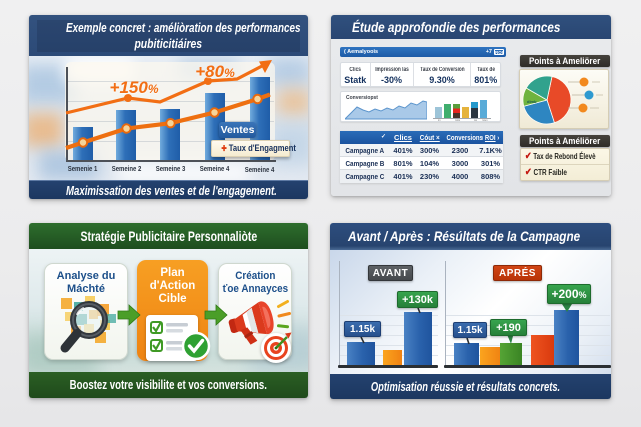  Describe the element at coordinates (485, 120) in the screenshot. I see `svg-text: rvten` at that location.